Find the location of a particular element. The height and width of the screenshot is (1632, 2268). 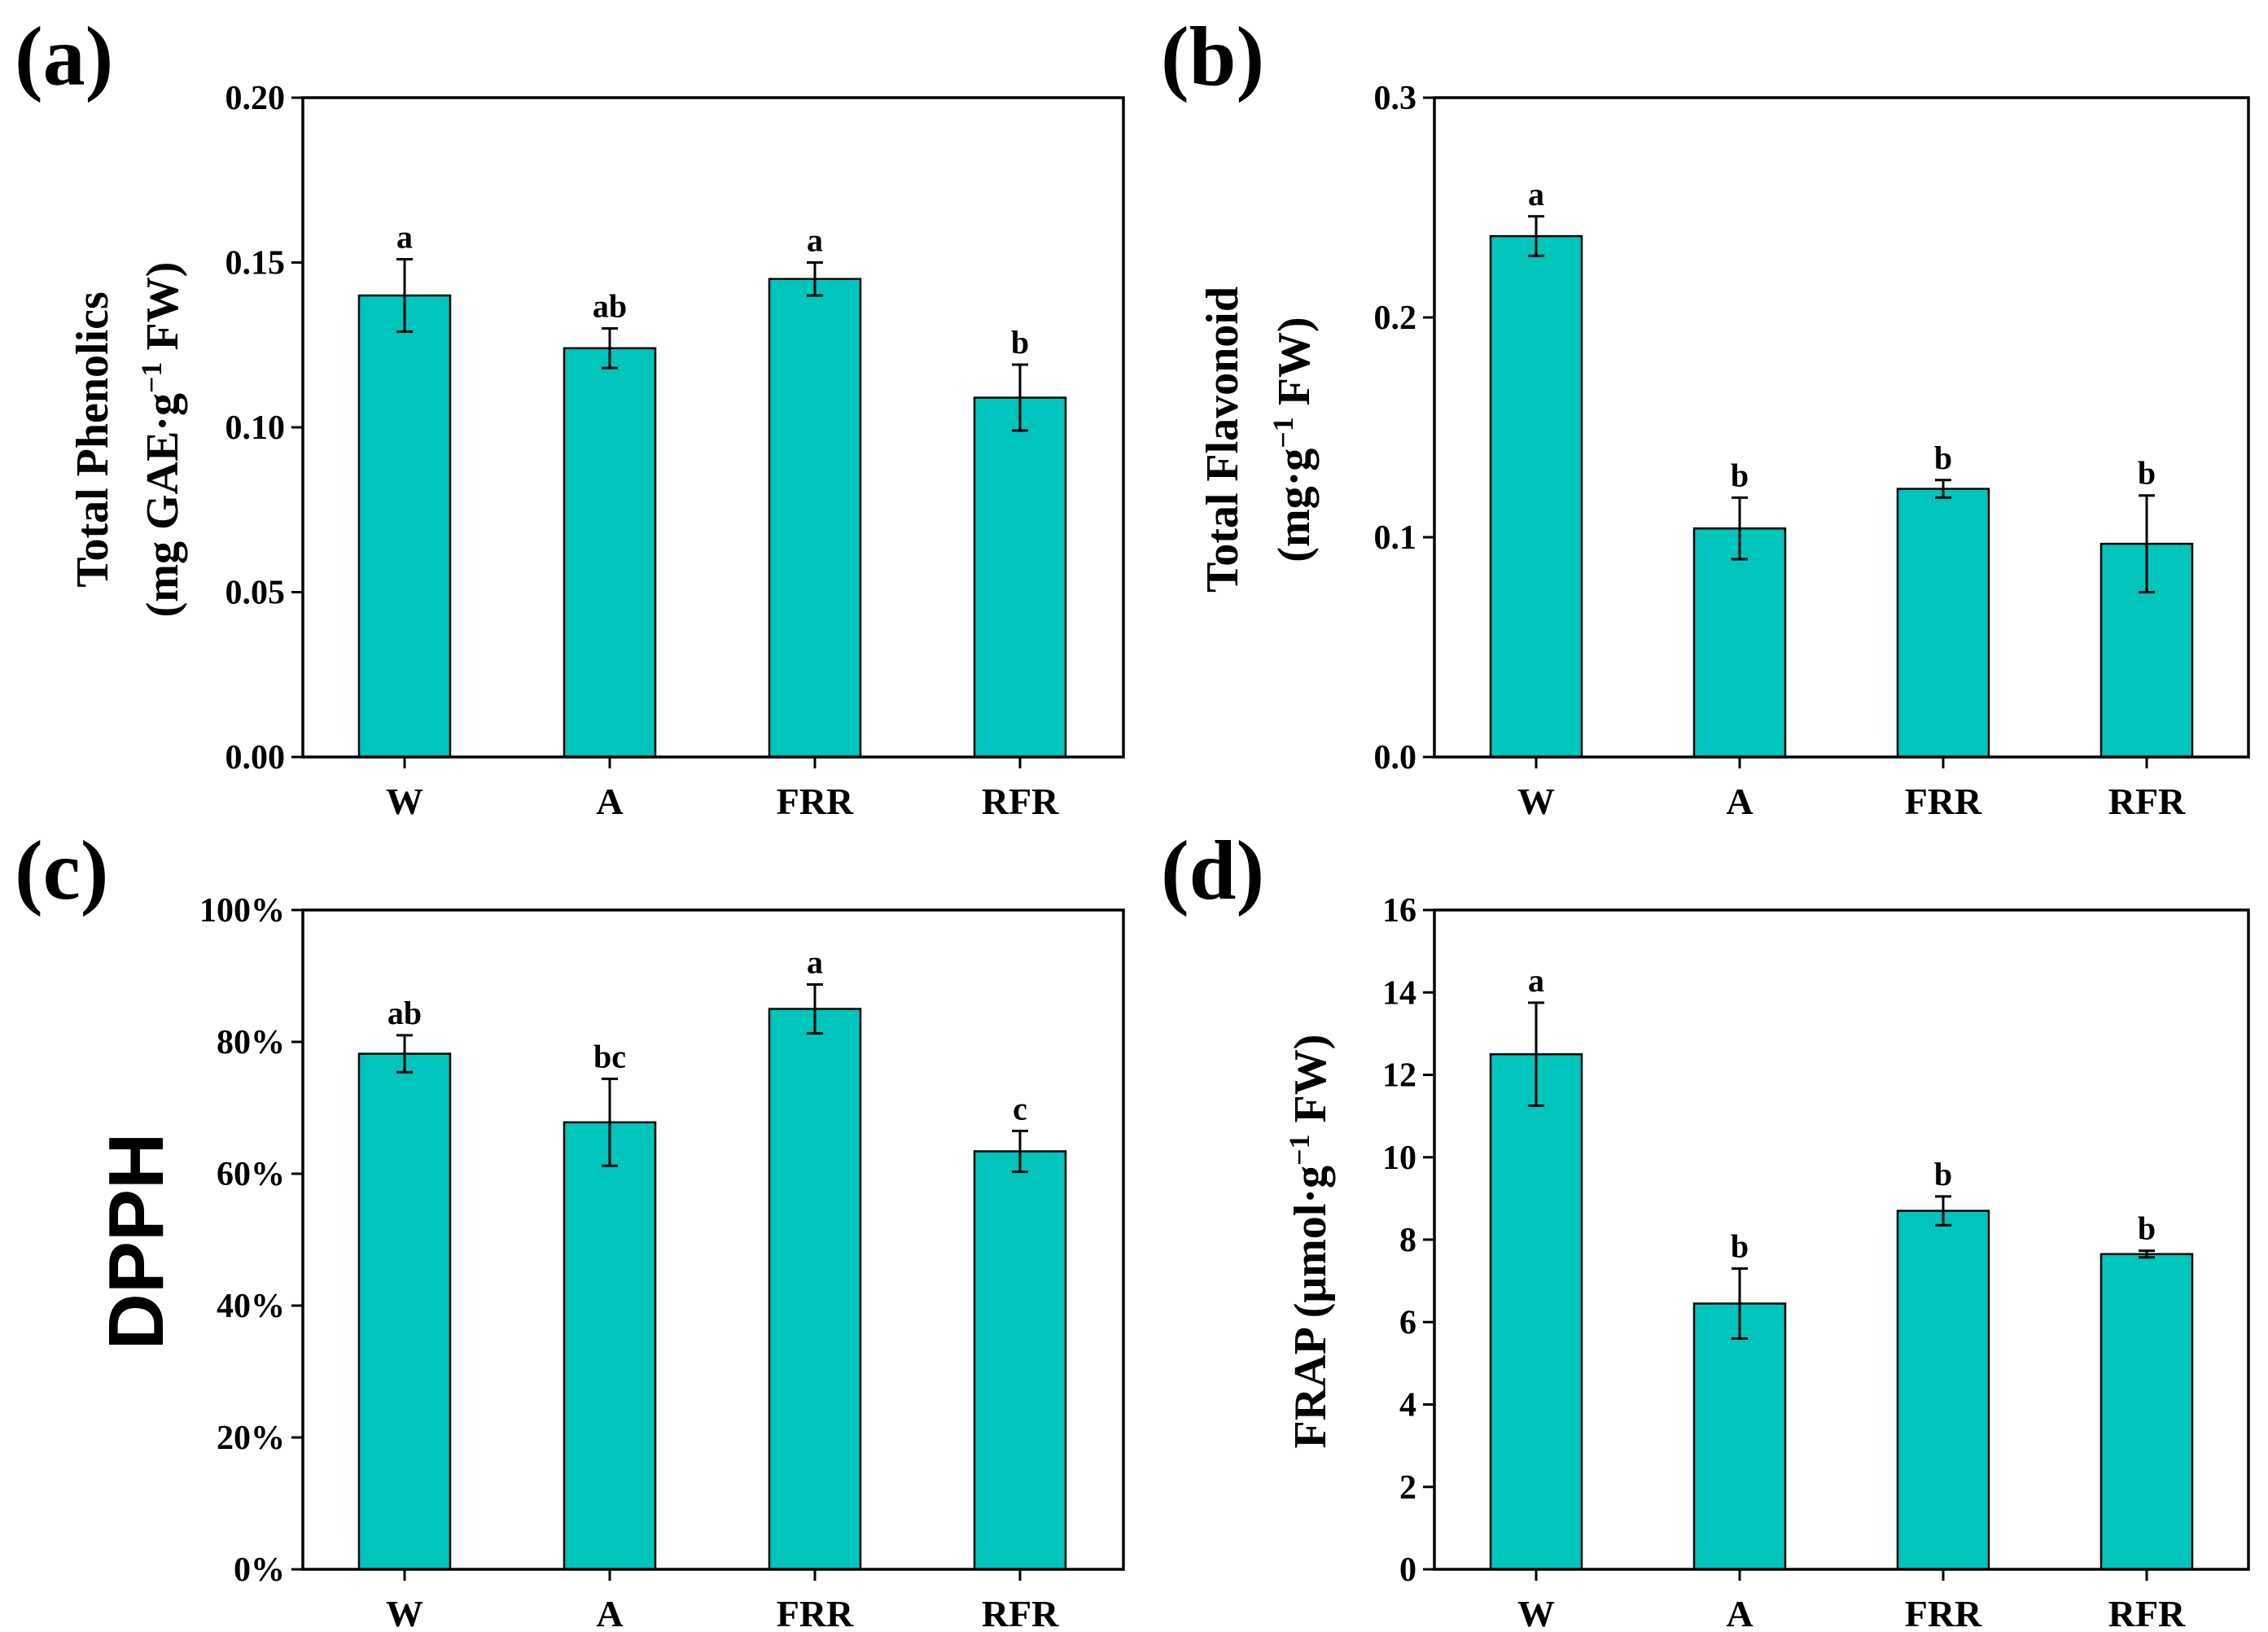

y-axis-label: FRAP (μmol·g−1 FW) is located at coordinates (1309, 1242).